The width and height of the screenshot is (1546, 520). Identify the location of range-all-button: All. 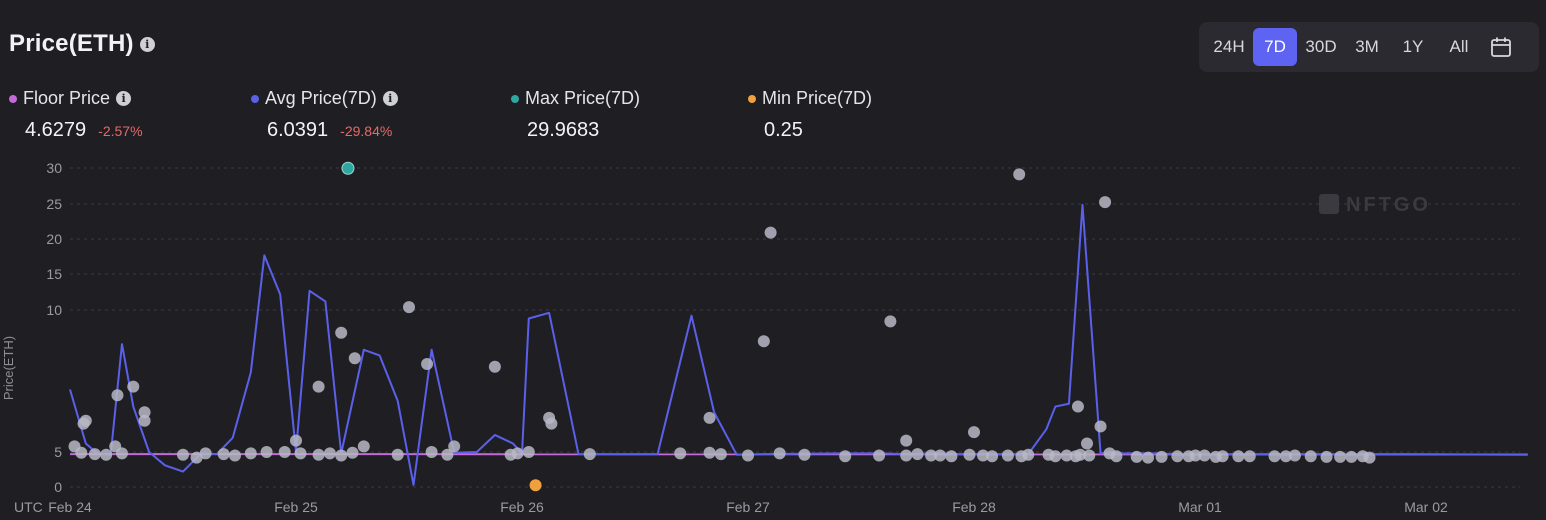
(1459, 46).